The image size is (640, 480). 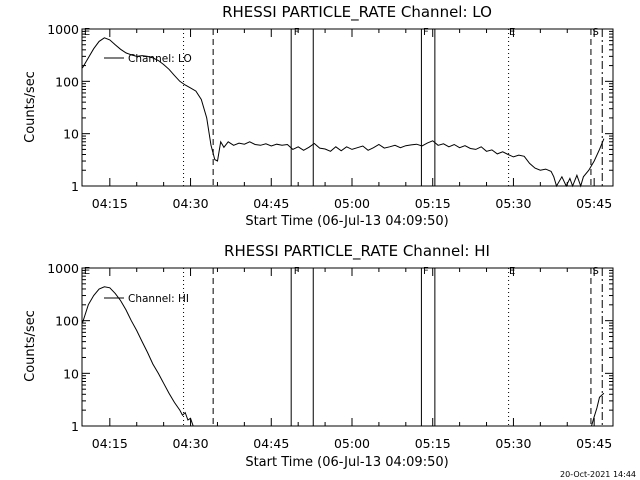 I want to click on chart-legend: Channel: LO, so click(x=148, y=59).